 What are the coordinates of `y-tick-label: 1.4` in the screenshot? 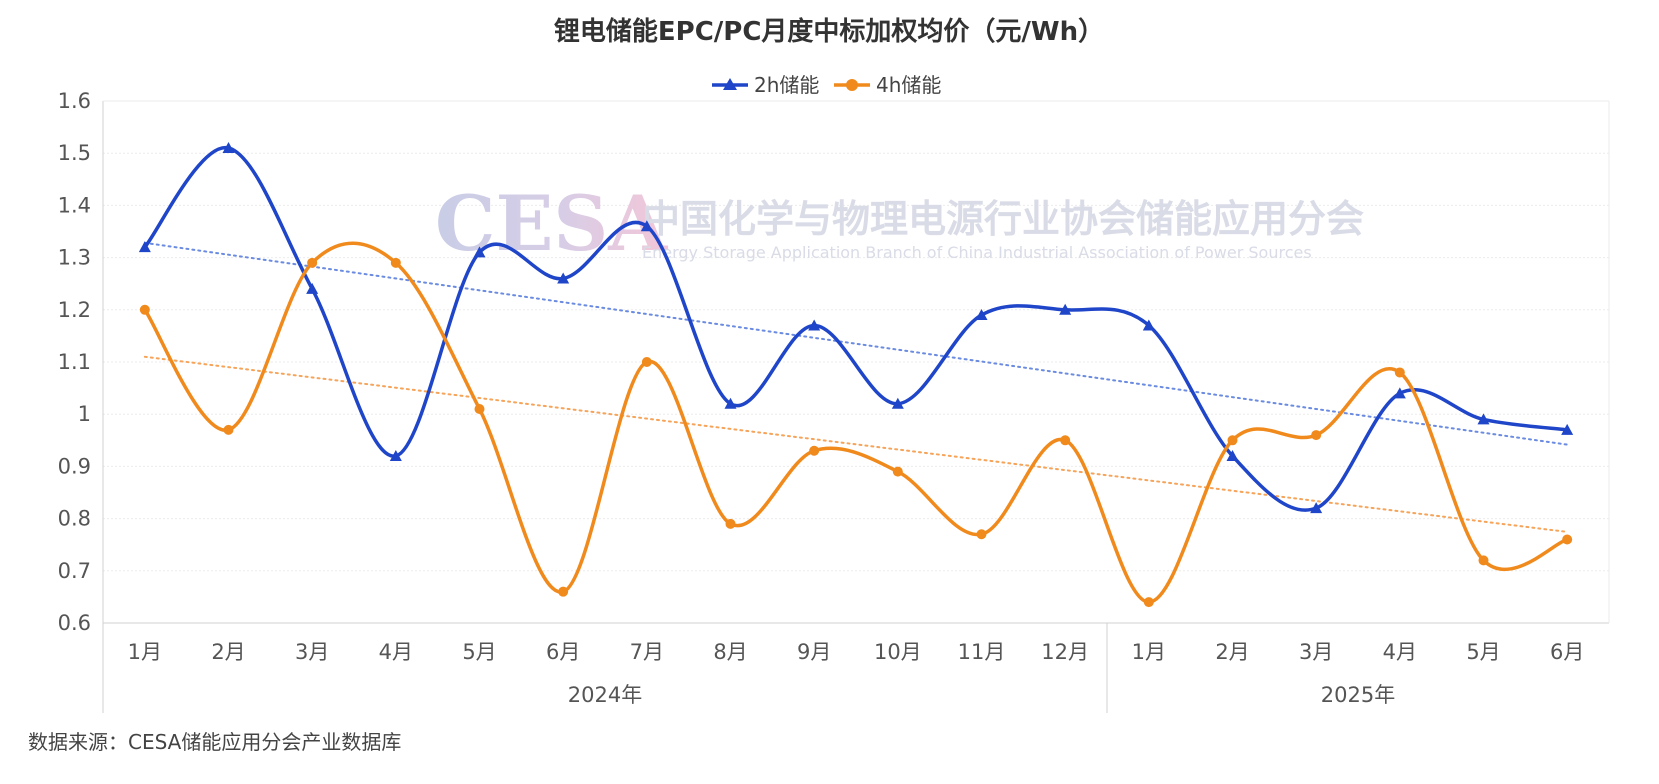 It's located at (74, 205).